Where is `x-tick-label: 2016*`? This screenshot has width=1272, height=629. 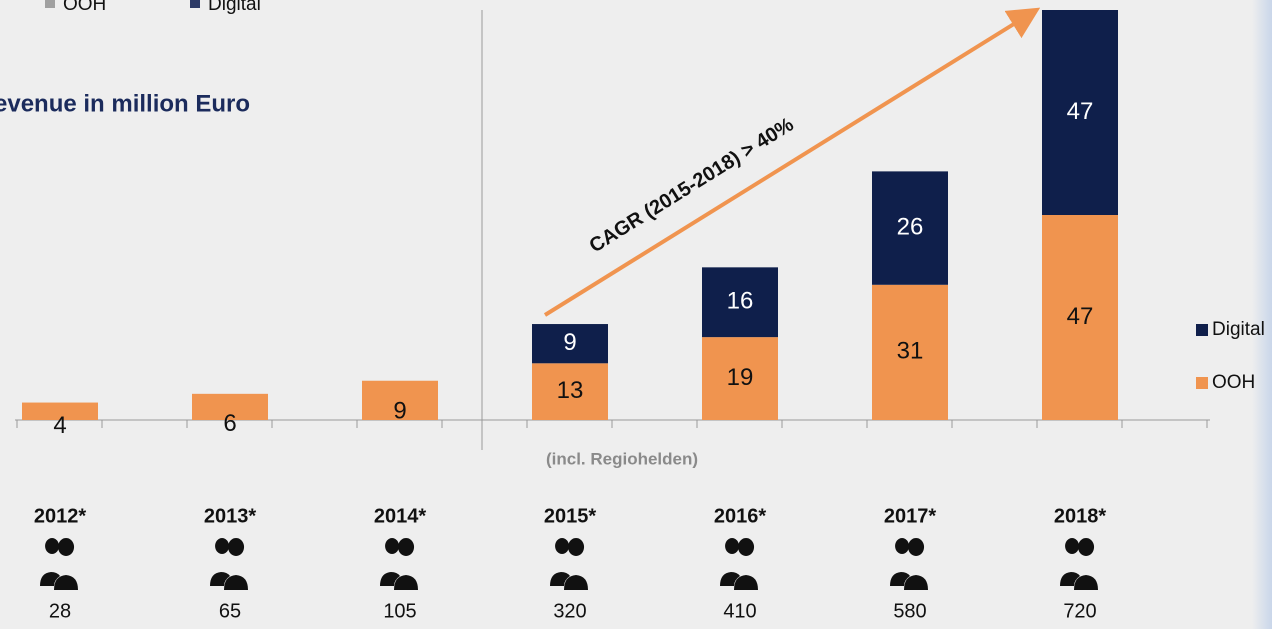
x-tick-label: 2016* is located at coordinates (740, 516).